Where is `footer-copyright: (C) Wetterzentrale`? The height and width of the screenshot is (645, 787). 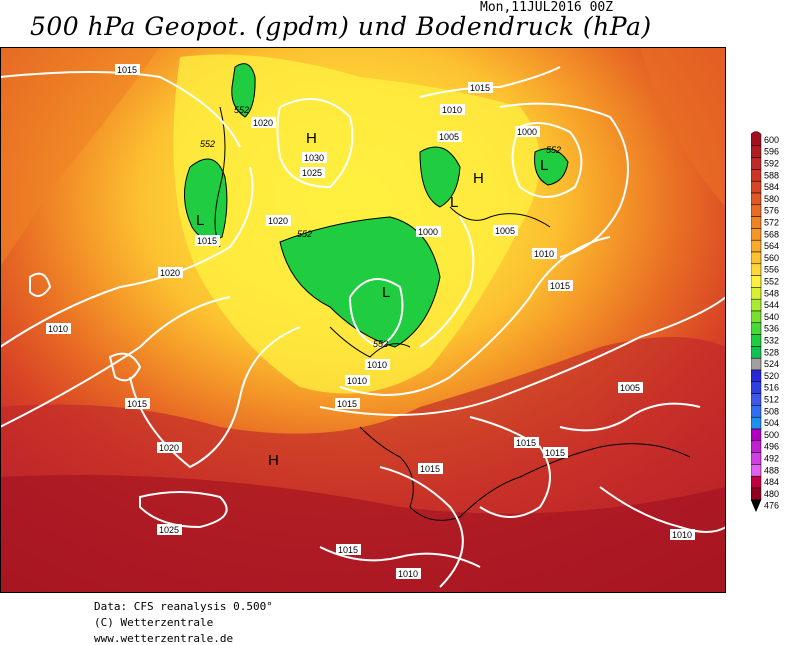 footer-copyright: (C) Wetterzentrale is located at coordinates (154, 622).